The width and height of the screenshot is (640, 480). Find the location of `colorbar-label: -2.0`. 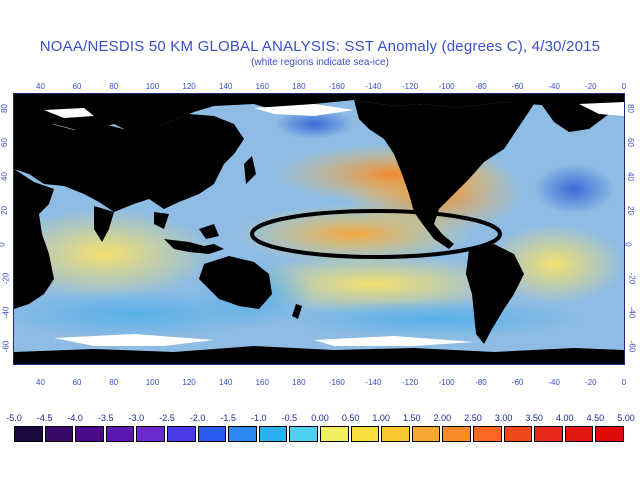

colorbar-label: -2.0 is located at coordinates (197, 418).